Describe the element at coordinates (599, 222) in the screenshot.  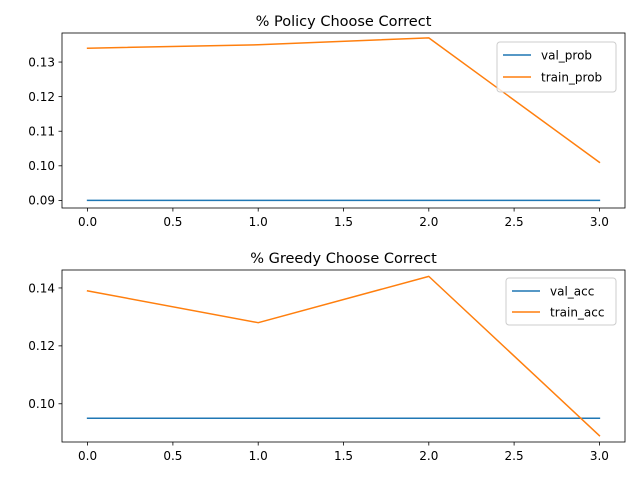
I see `chart-1-x-tick-label: 3.0` at that location.